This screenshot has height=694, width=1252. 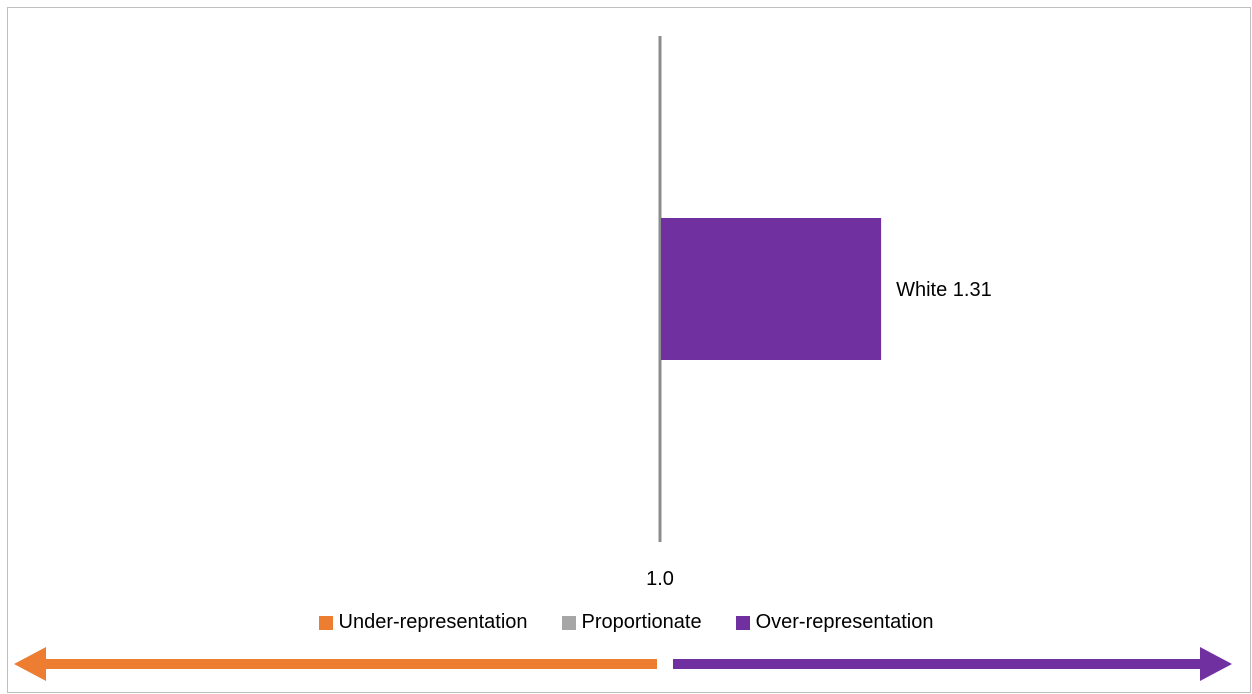 What do you see at coordinates (771, 289) in the screenshot?
I see `bar-white` at bounding box center [771, 289].